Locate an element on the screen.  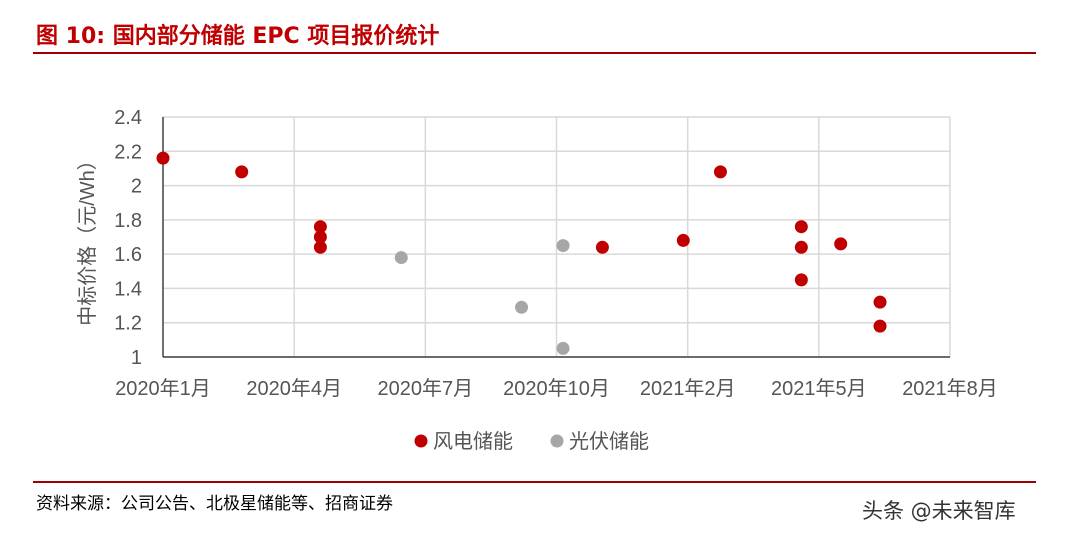
y-axis-label: 中标价格（元/Wh） is located at coordinates (87, 238).